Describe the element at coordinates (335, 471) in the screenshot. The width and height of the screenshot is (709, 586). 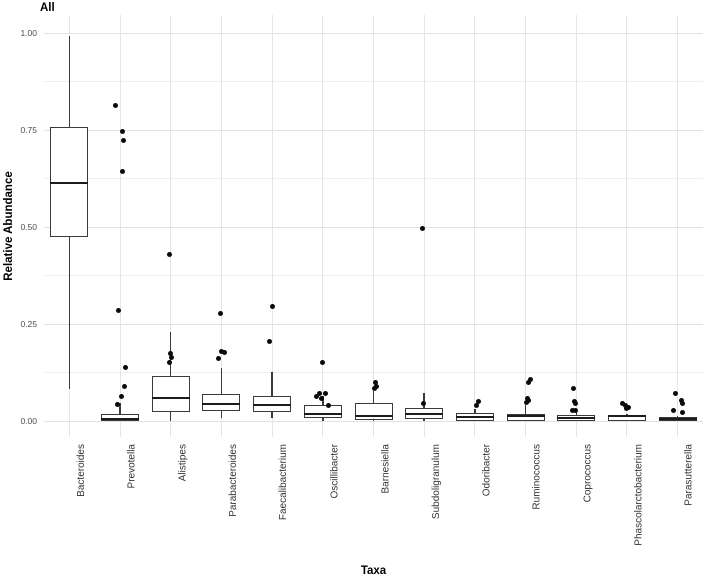
I see `x-tick-label: Oscillibacter` at that location.